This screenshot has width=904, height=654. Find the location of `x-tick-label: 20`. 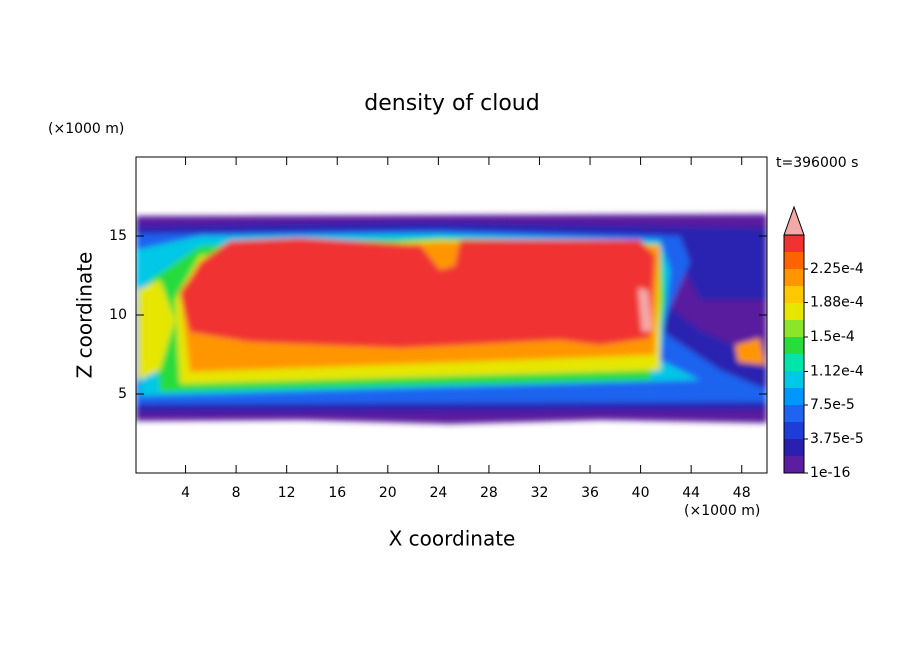

x-tick-label: 20 is located at coordinates (388, 493).